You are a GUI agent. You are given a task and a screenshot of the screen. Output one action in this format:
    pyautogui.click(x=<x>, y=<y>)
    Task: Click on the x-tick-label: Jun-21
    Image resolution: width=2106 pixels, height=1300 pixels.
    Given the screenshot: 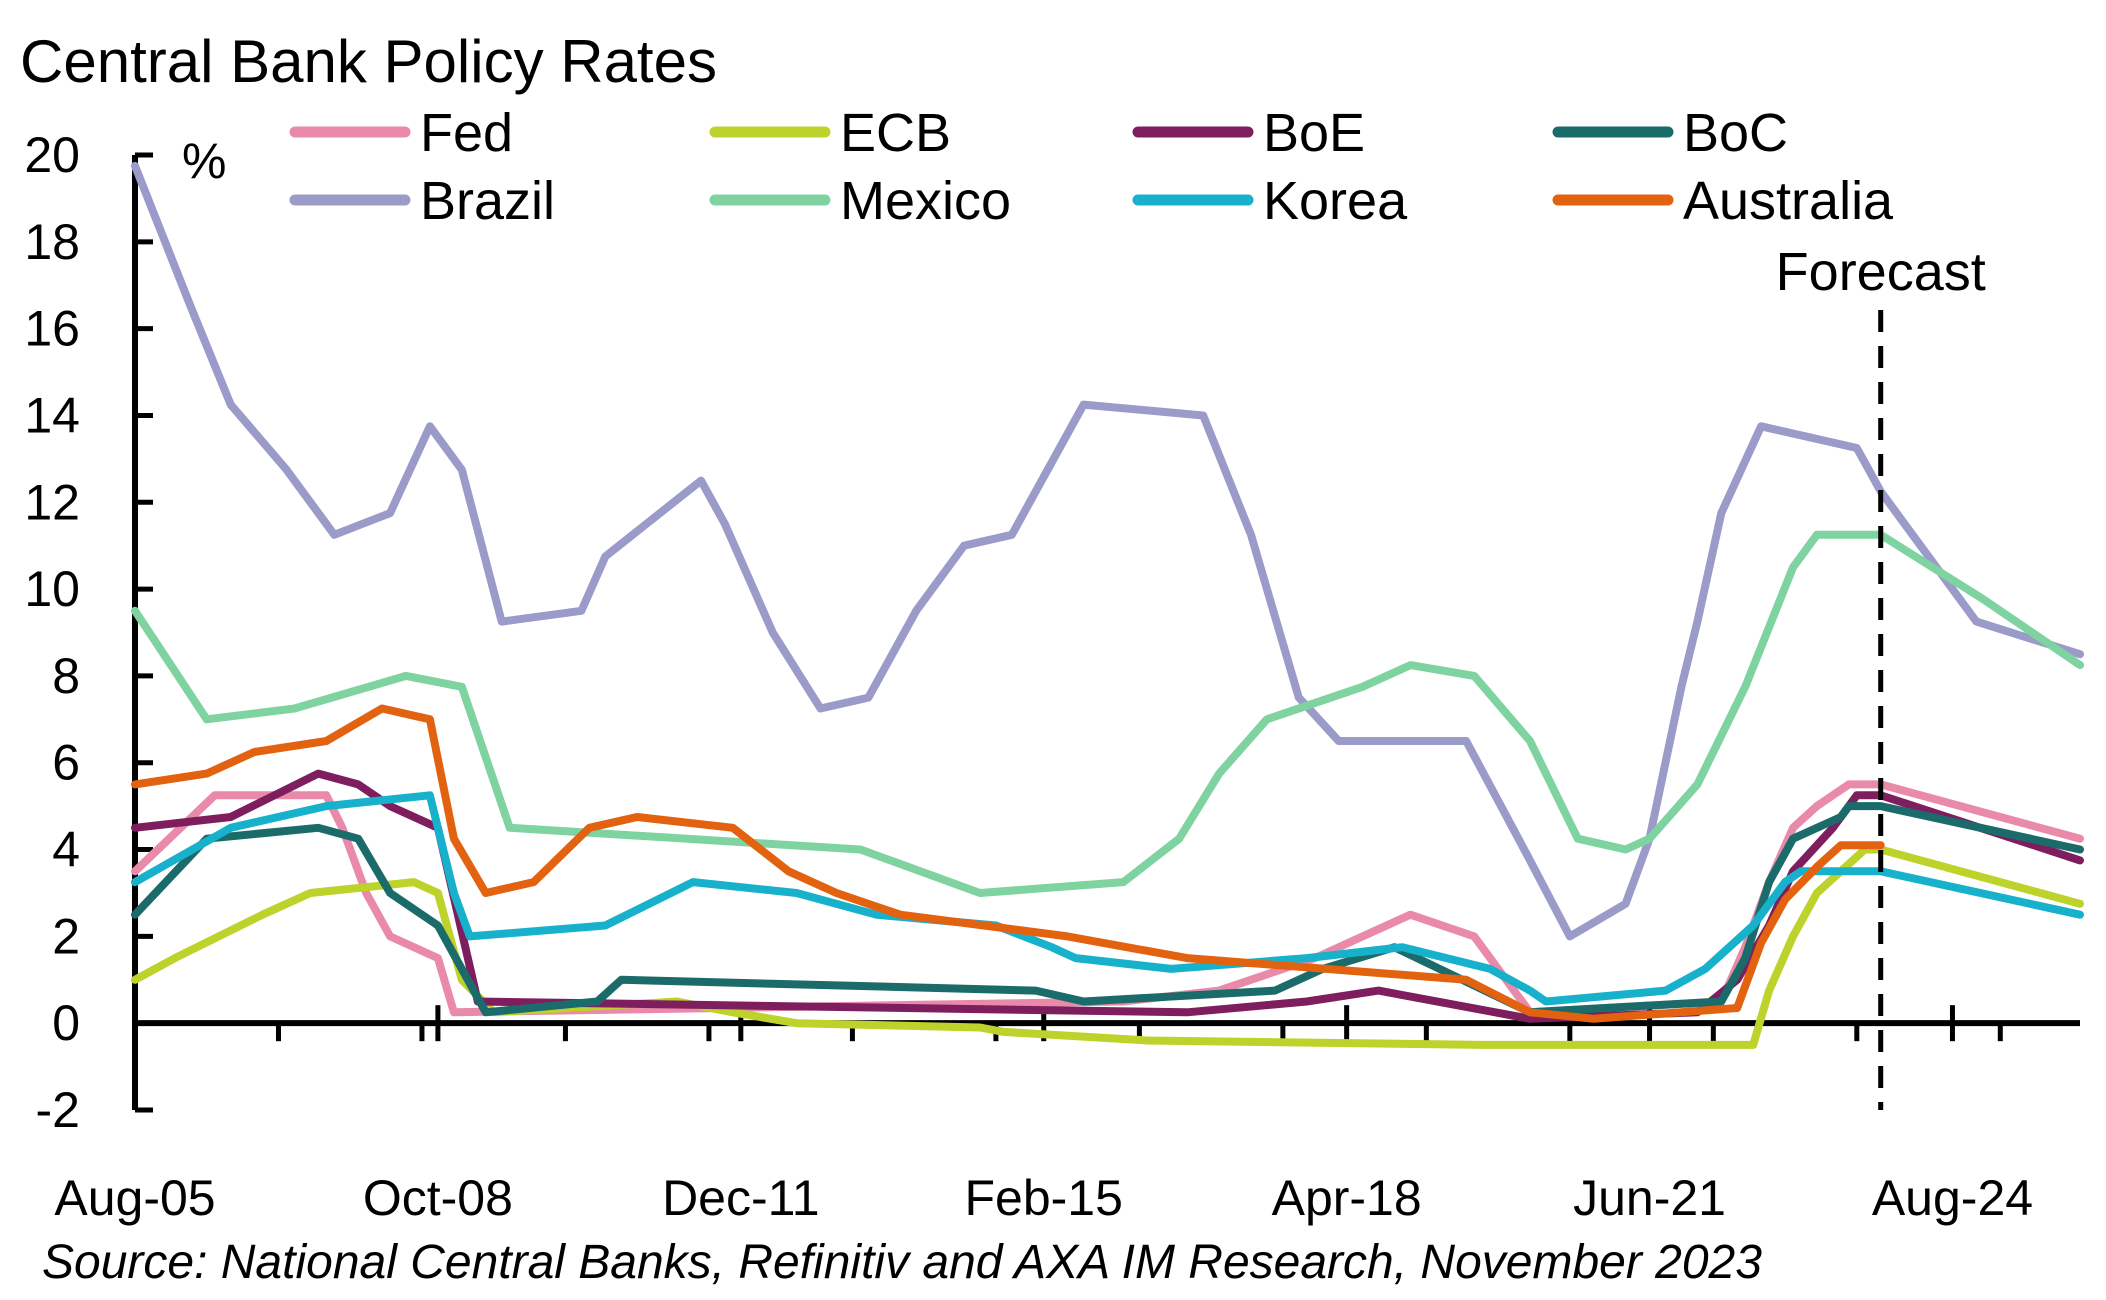 What is the action you would take?
    pyautogui.click(x=1649, y=1198)
    